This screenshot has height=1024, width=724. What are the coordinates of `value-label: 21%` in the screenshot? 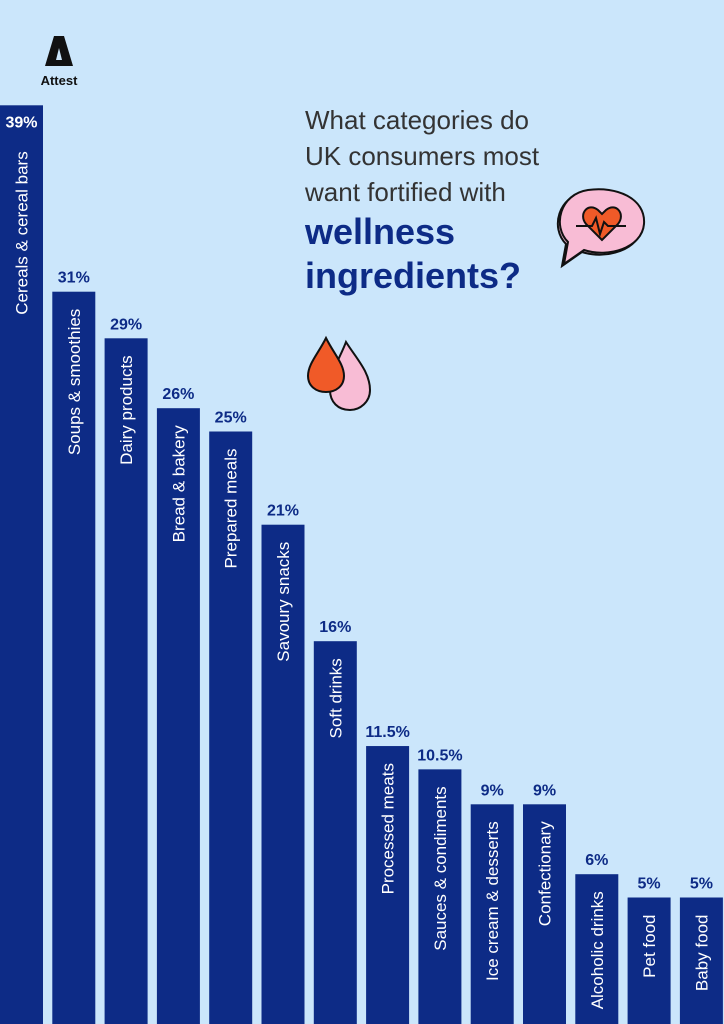 It's located at (283, 511).